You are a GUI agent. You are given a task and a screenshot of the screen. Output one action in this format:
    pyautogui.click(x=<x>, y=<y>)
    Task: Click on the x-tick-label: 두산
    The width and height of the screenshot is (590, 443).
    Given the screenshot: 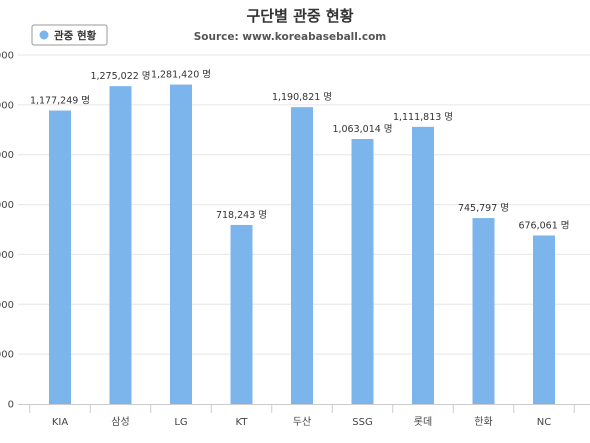 What is the action you would take?
    pyautogui.click(x=302, y=422)
    